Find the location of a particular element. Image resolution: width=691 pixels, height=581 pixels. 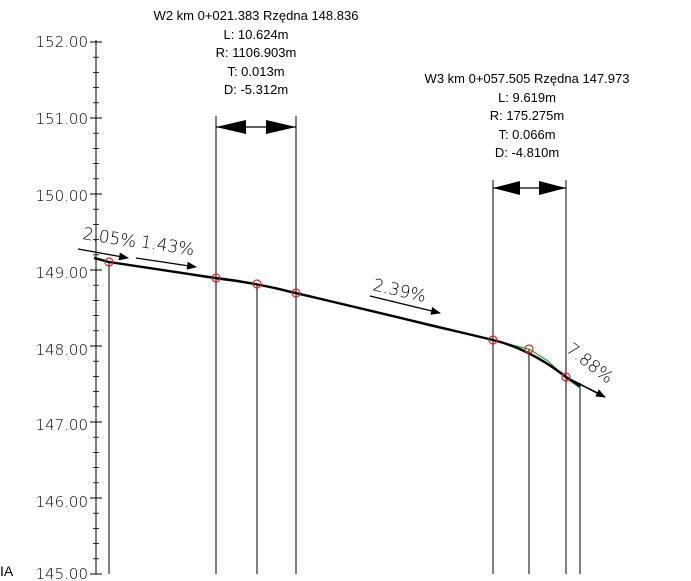

tick-label-145: 145.00 is located at coordinates (62, 573).